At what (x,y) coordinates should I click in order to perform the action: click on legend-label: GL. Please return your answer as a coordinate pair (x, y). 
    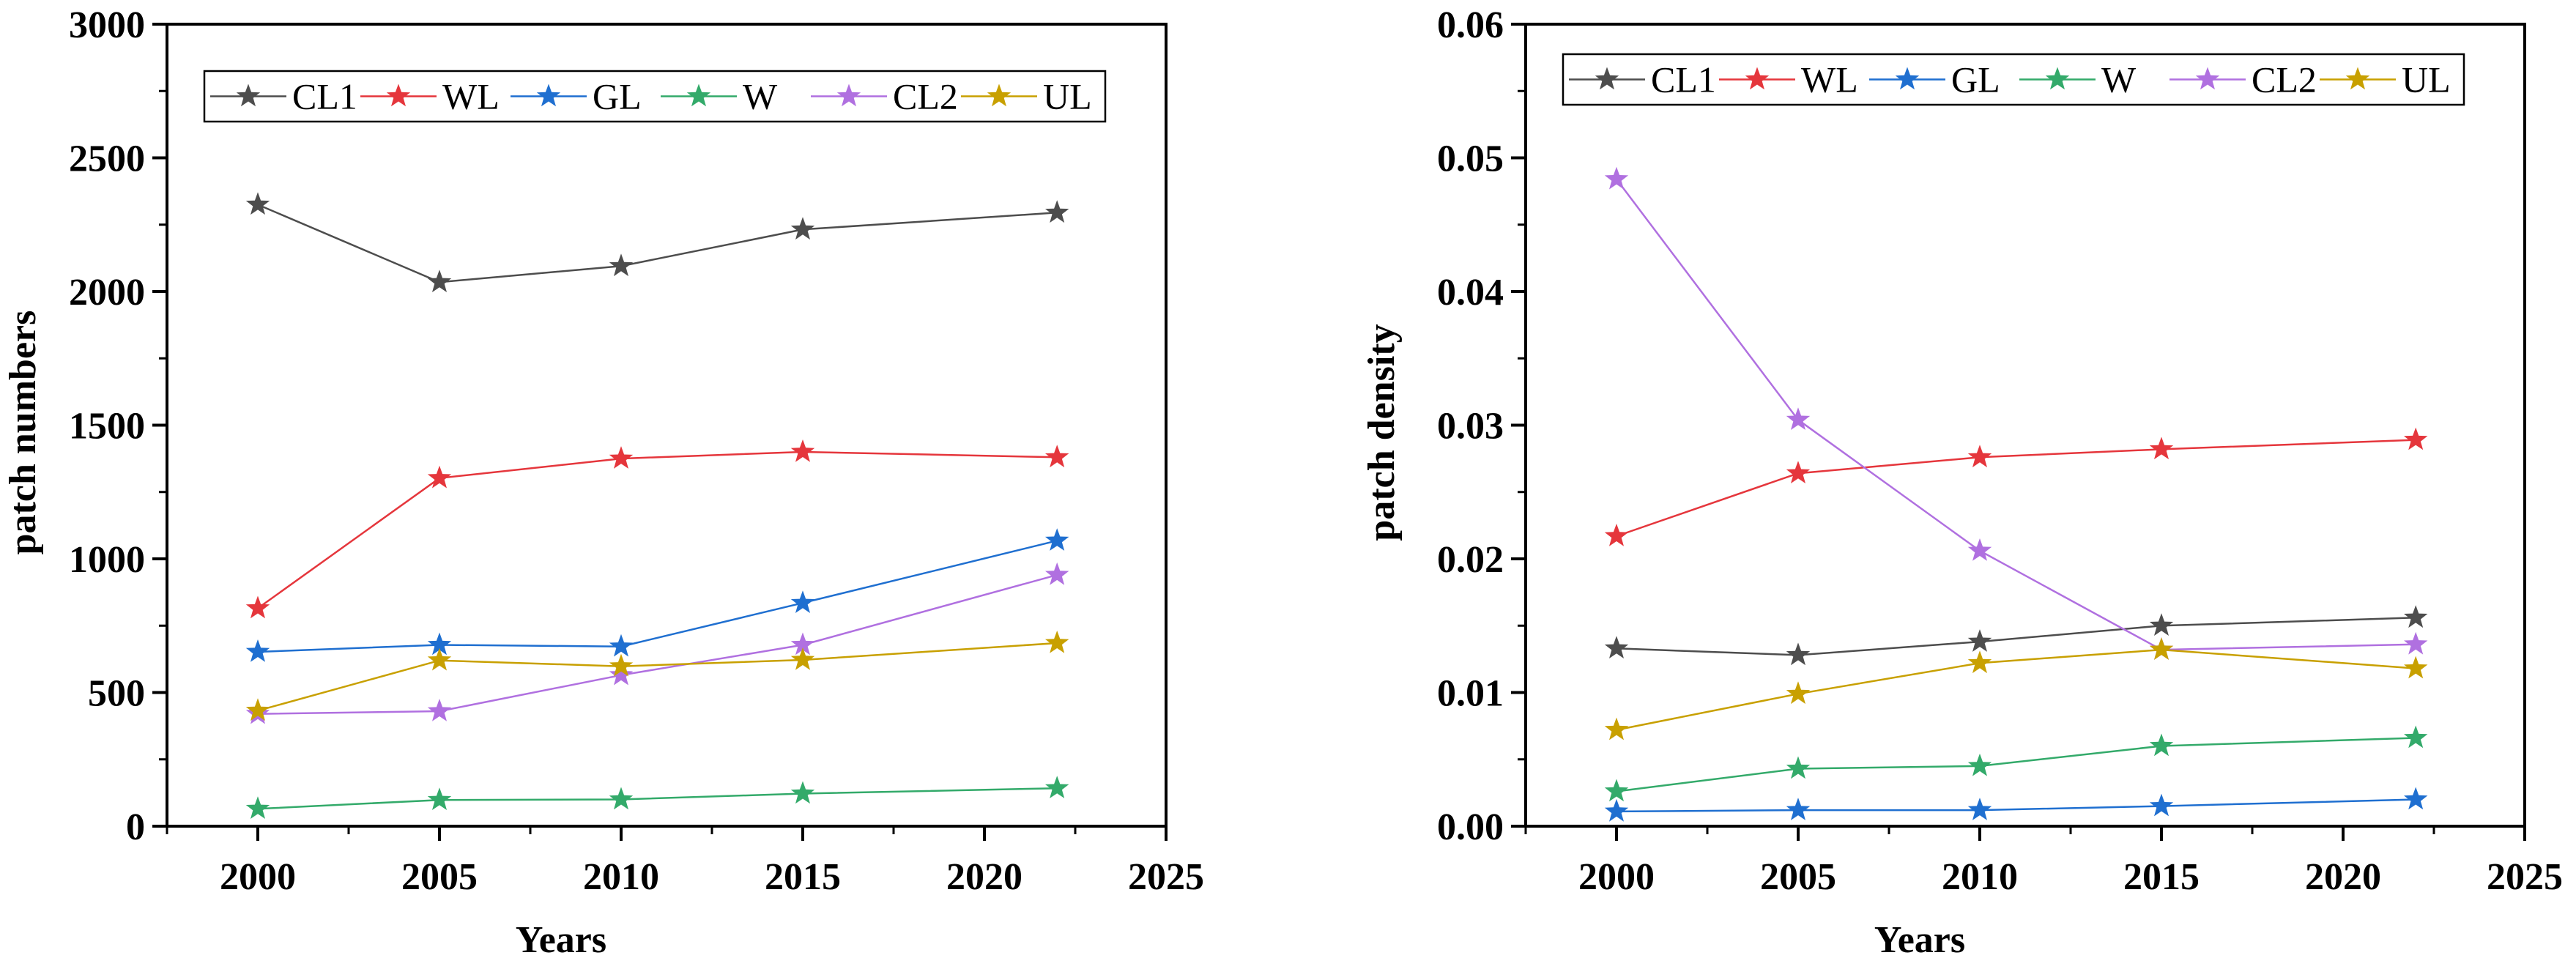
    Looking at the image, I should click on (617, 96).